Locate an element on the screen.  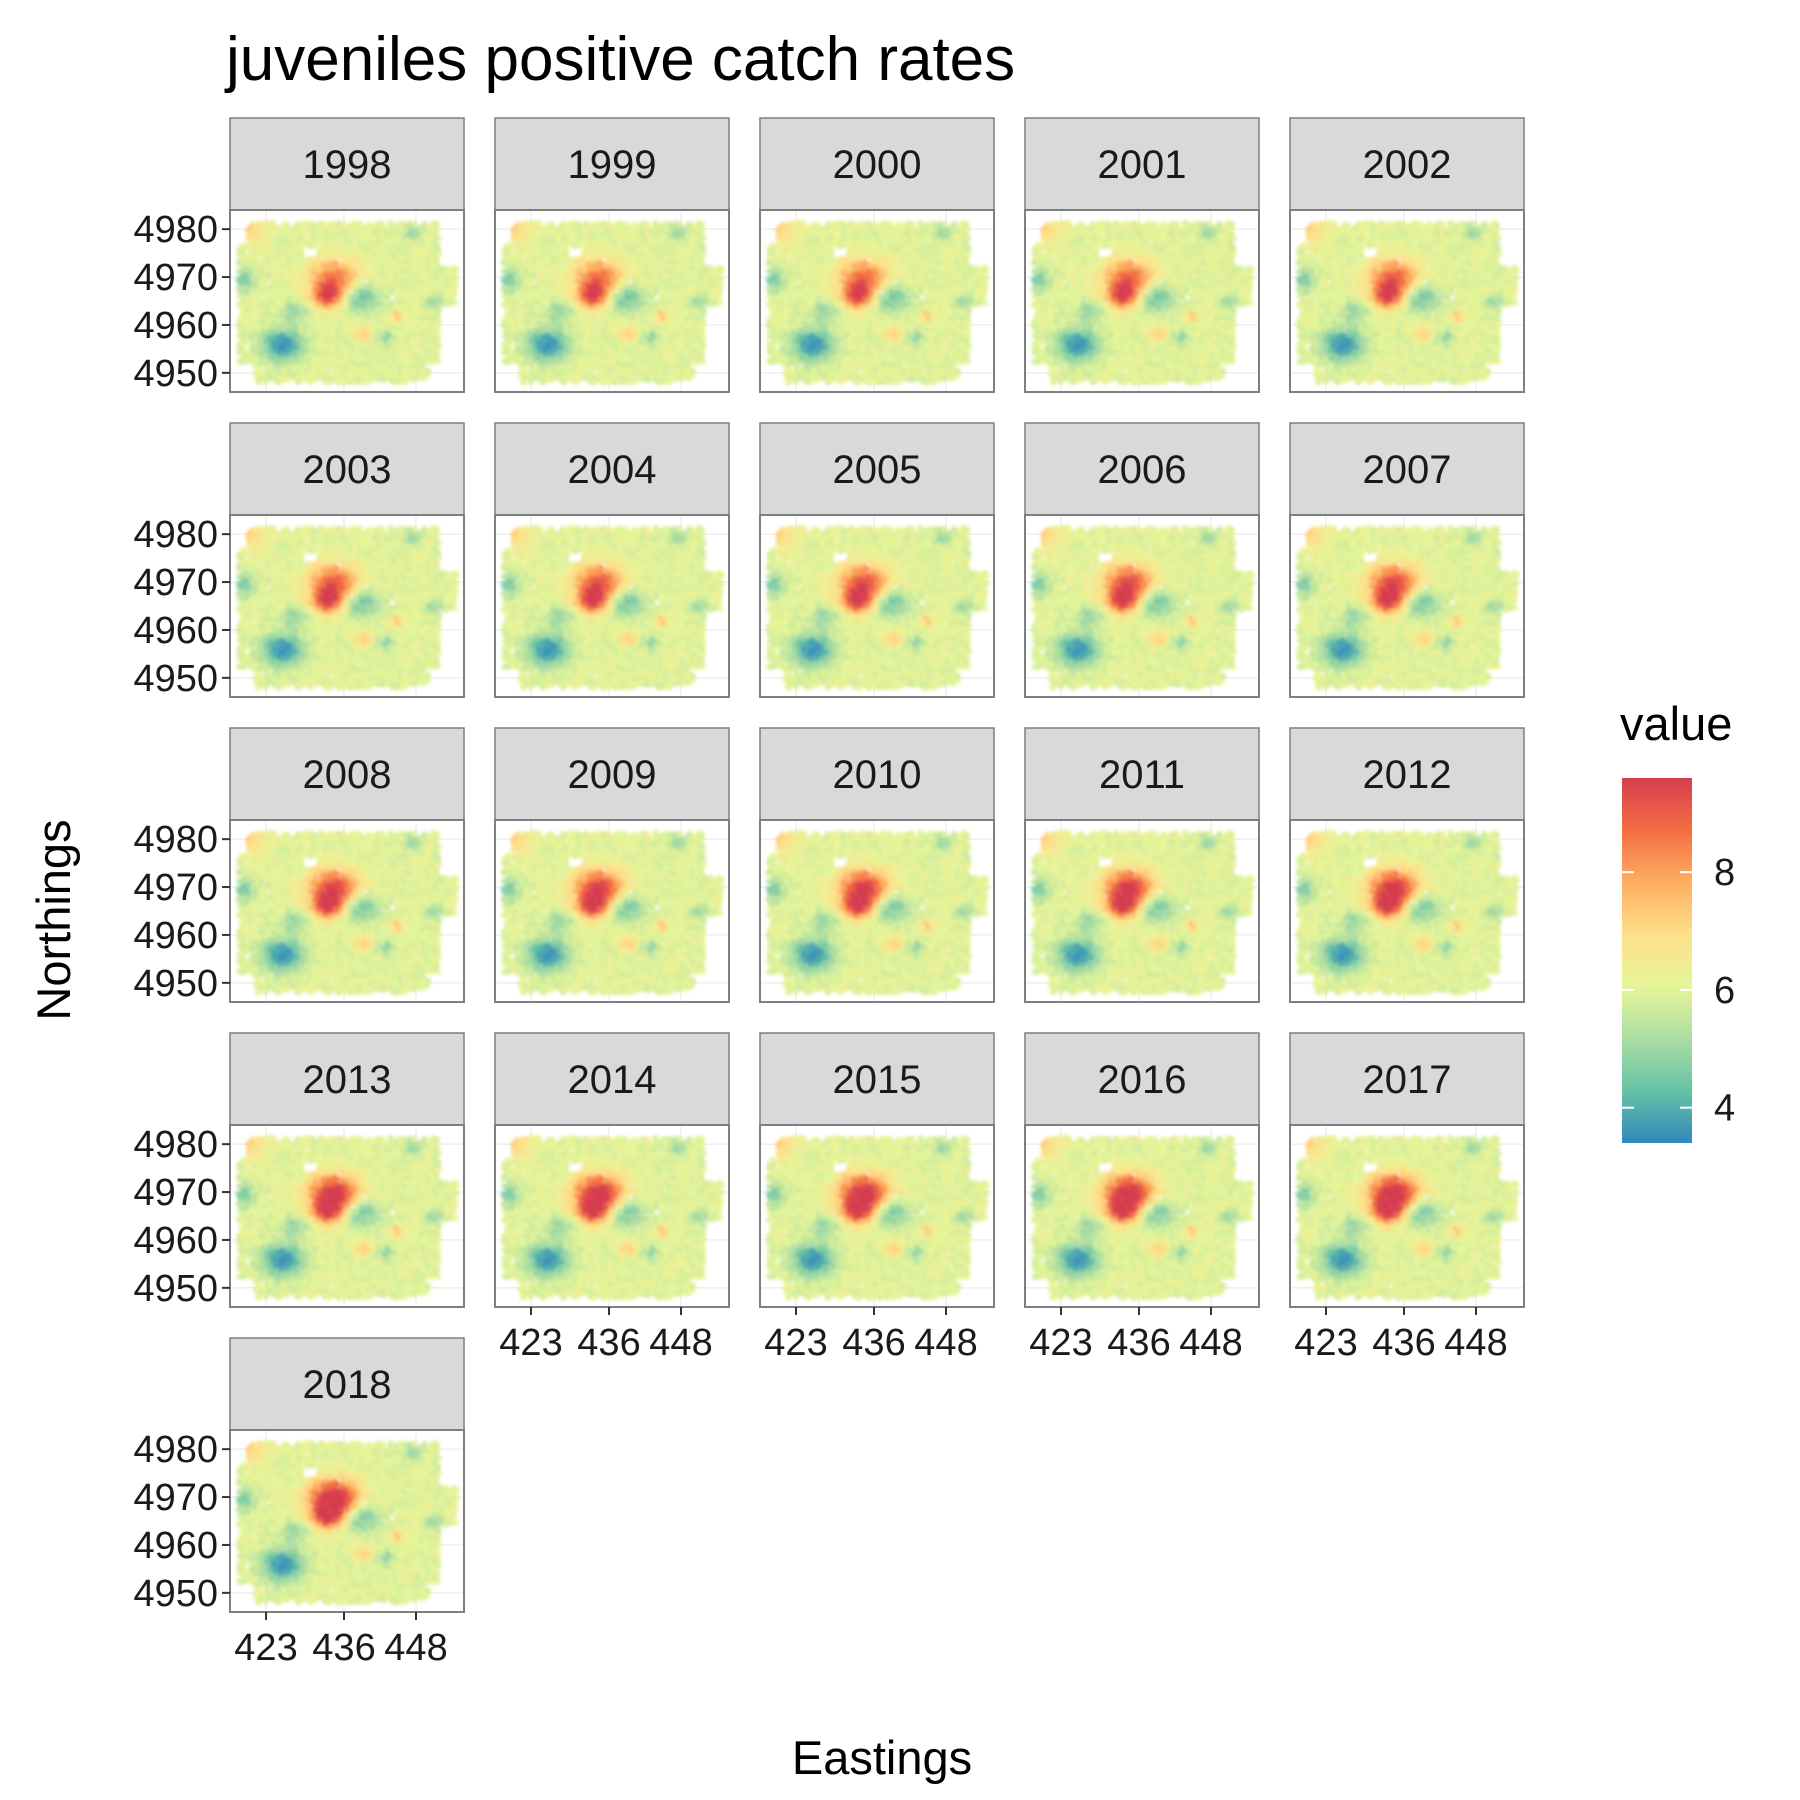
y-tick-label: 4950 is located at coordinates (175, 374).